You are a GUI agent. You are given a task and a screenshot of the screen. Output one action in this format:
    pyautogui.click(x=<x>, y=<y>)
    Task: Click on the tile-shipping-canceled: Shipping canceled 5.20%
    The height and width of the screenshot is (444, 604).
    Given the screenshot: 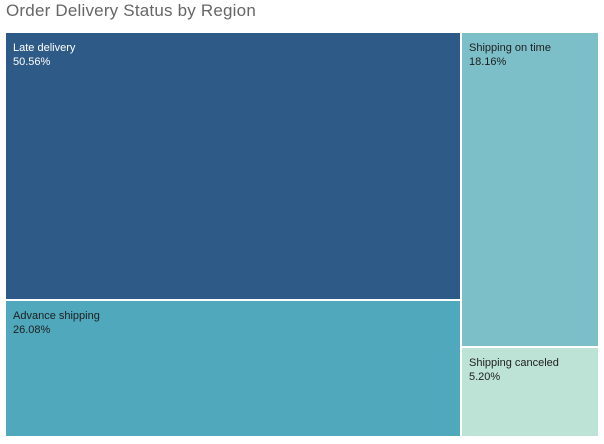 What is the action you would take?
    pyautogui.click(x=530, y=392)
    